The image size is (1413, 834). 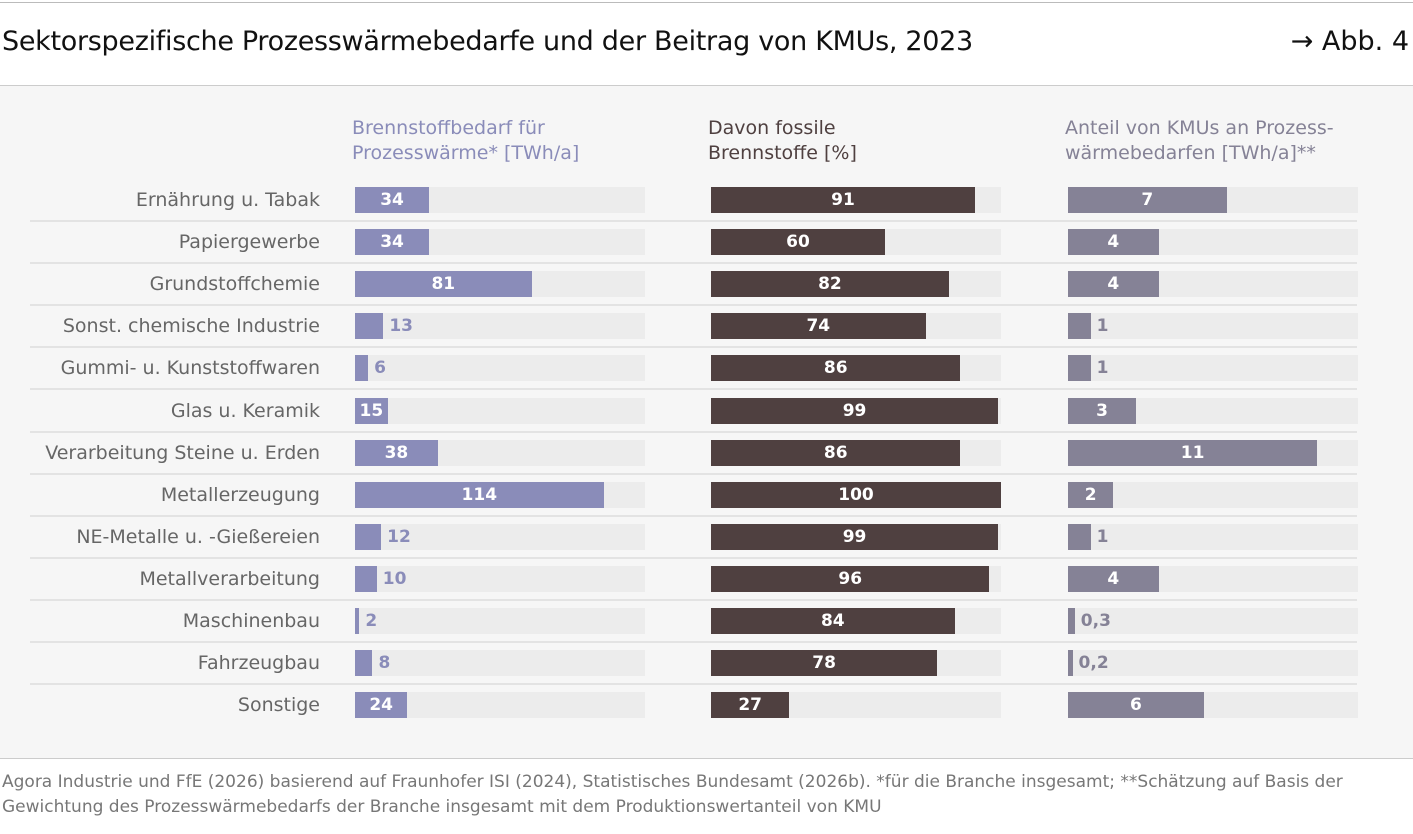 What do you see at coordinates (706, 2) in the screenshot?
I see `top-rule` at bounding box center [706, 2].